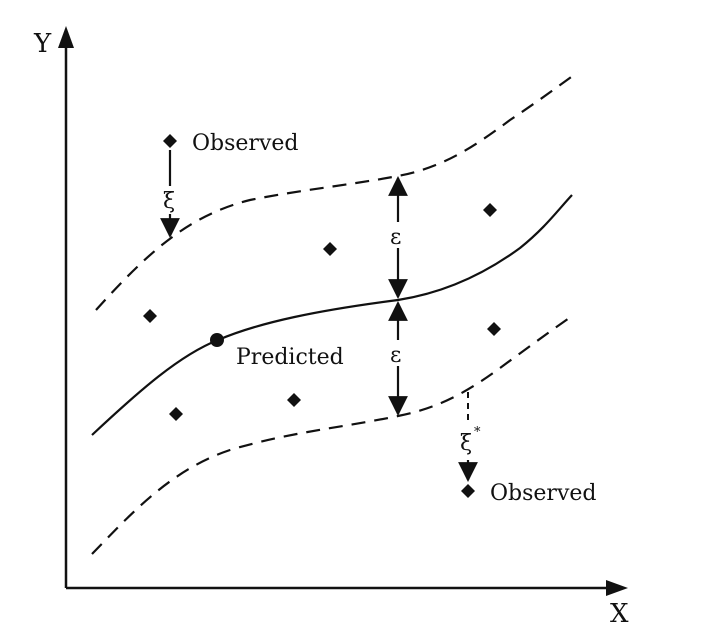 Image resolution: width=720 pixels, height=640 pixels. I want to click on y-axis-label: Y, so click(42, 44).